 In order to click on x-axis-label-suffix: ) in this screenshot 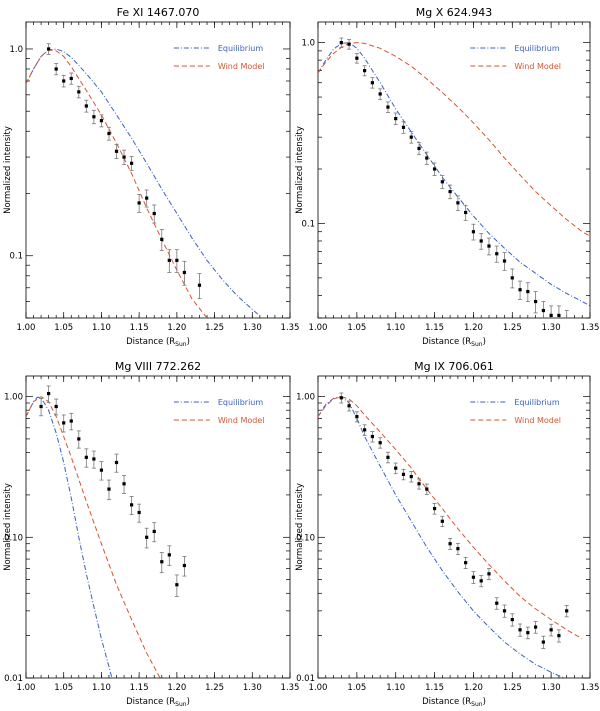, I will do `click(484, 342)`.